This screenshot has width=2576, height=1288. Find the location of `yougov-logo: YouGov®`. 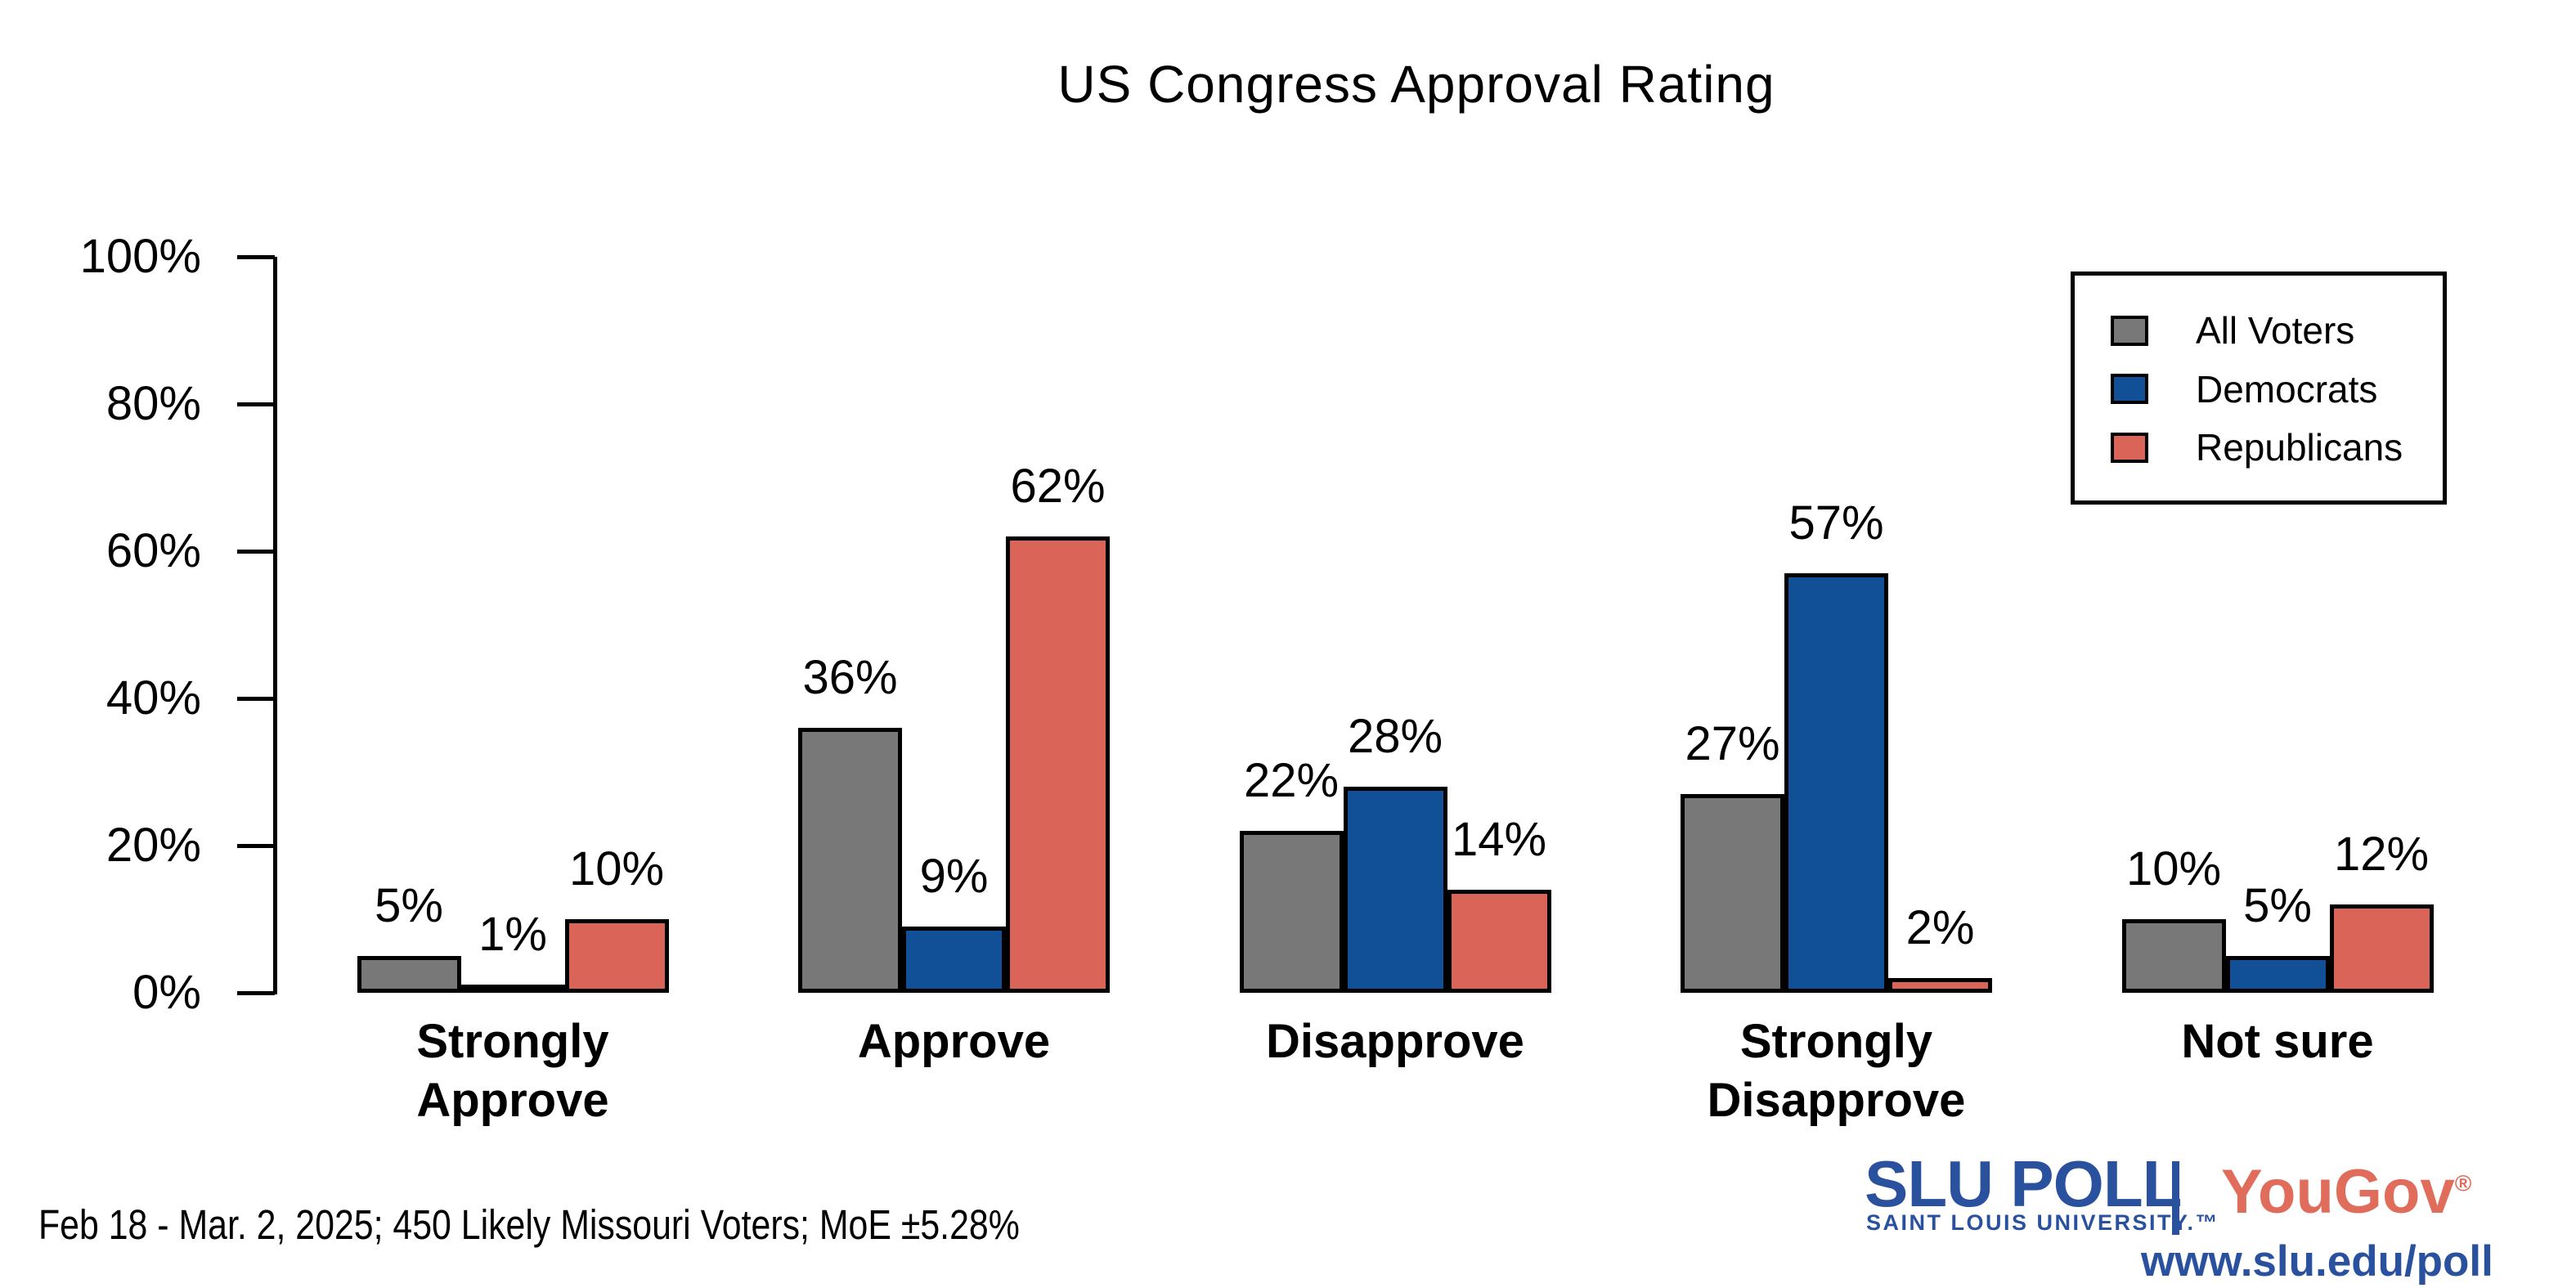

yougov-logo: YouGov® is located at coordinates (2346, 1192).